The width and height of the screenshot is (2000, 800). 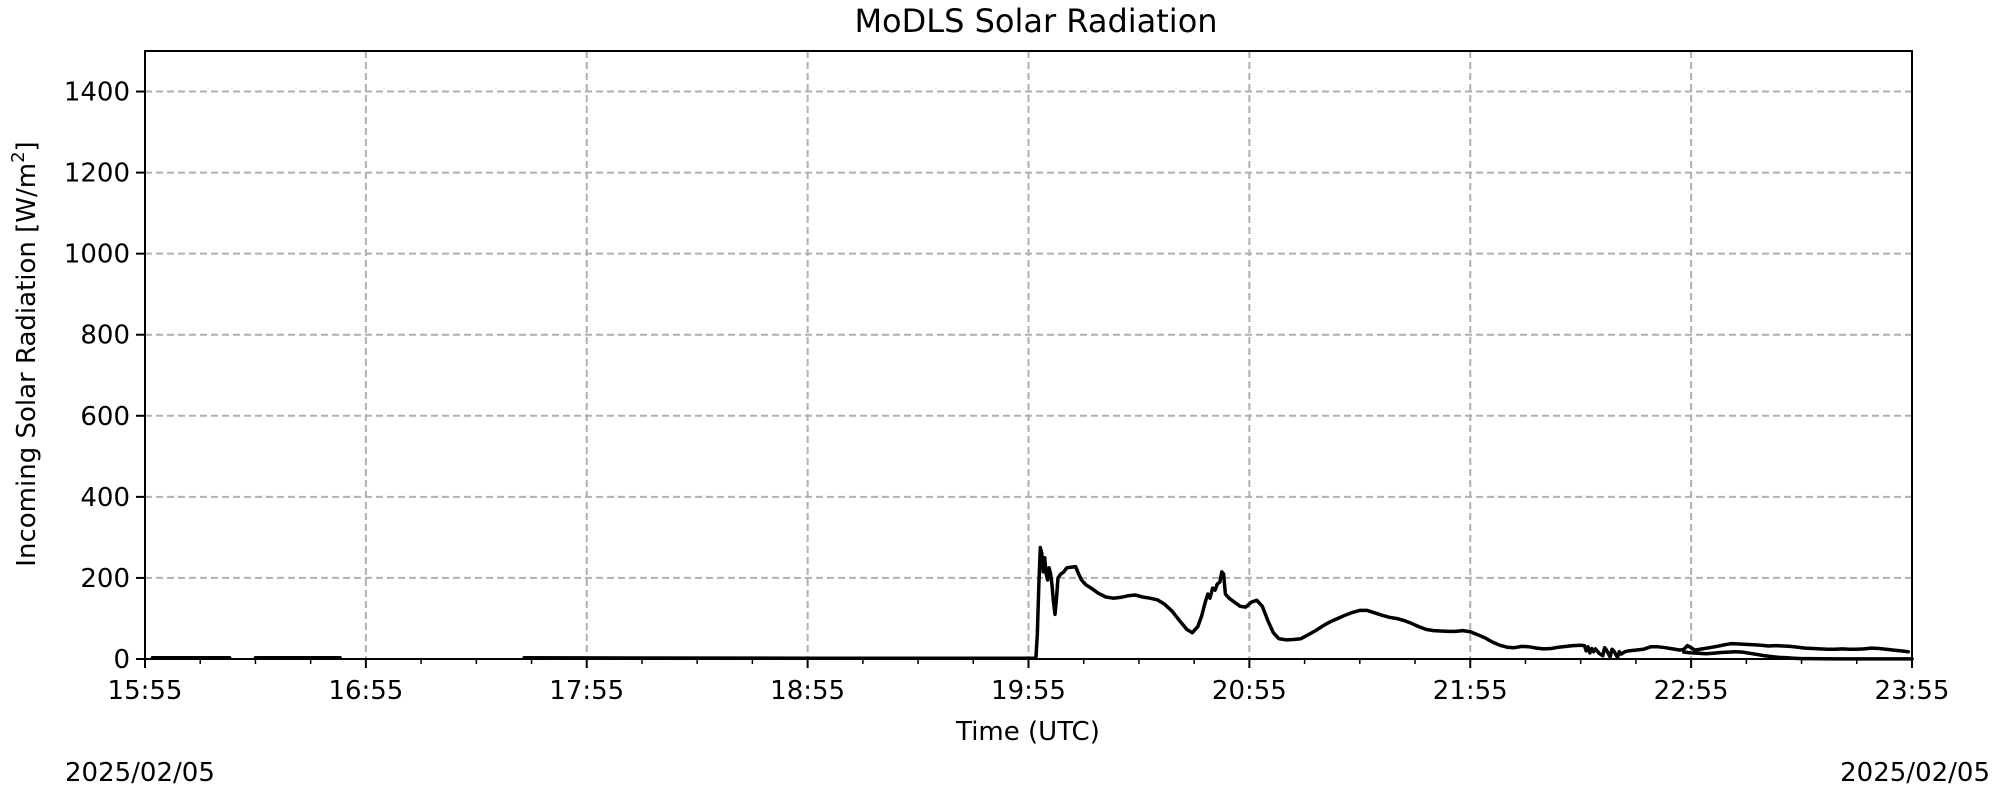 I want to click on x-tick-label: 17:55, so click(x=586, y=691).